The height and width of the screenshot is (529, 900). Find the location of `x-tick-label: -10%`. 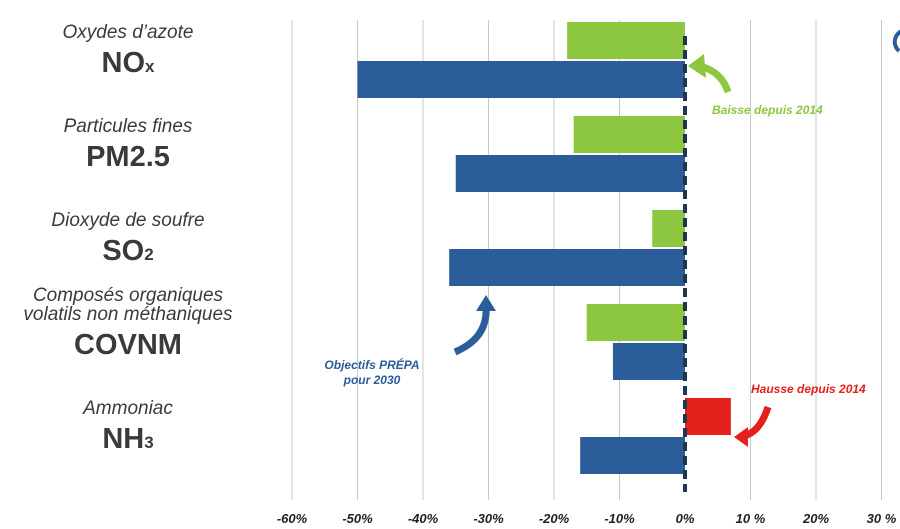

x-tick-label: -10% is located at coordinates (619, 518).